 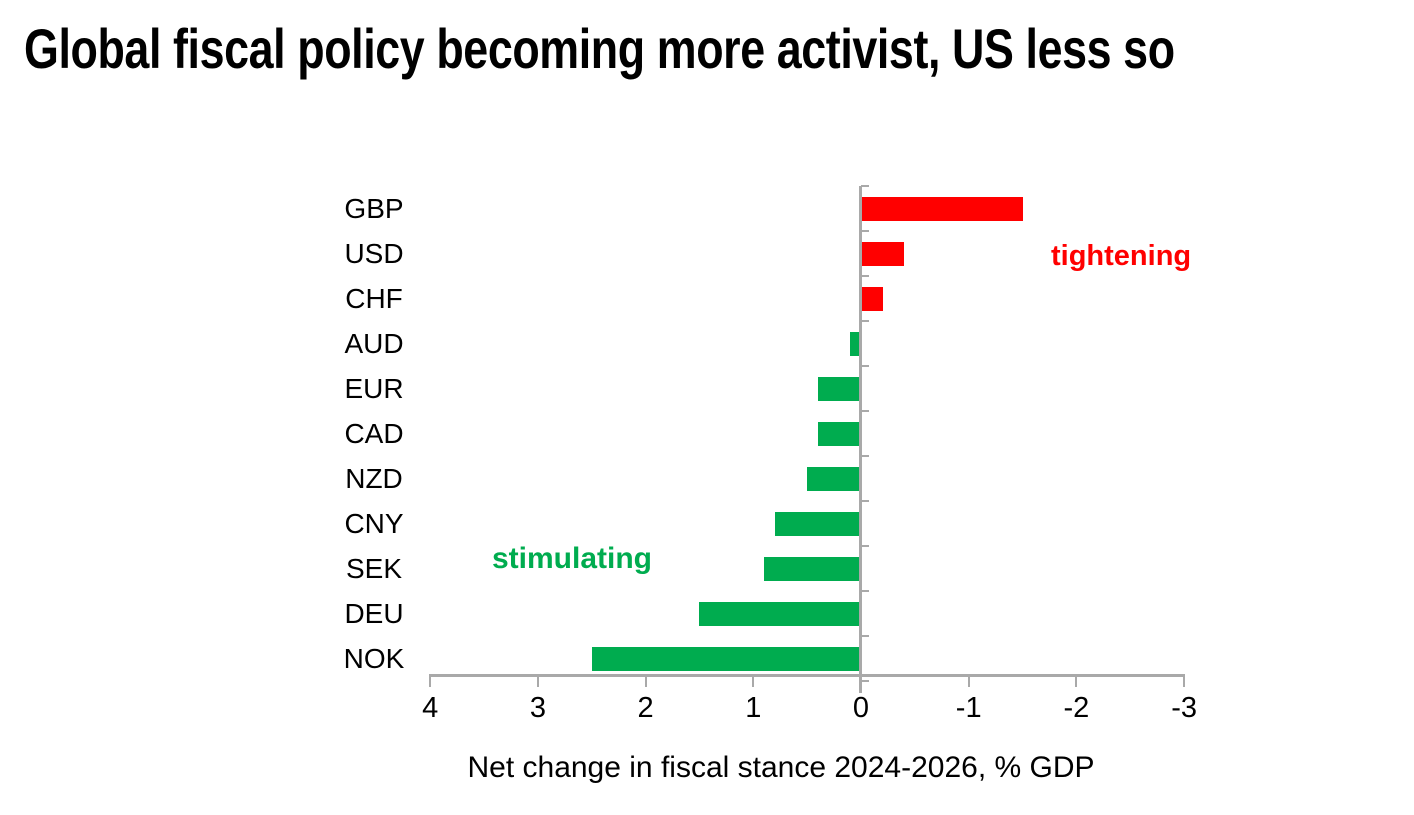 What do you see at coordinates (537, 708) in the screenshot?
I see `x-tick-label: 3` at bounding box center [537, 708].